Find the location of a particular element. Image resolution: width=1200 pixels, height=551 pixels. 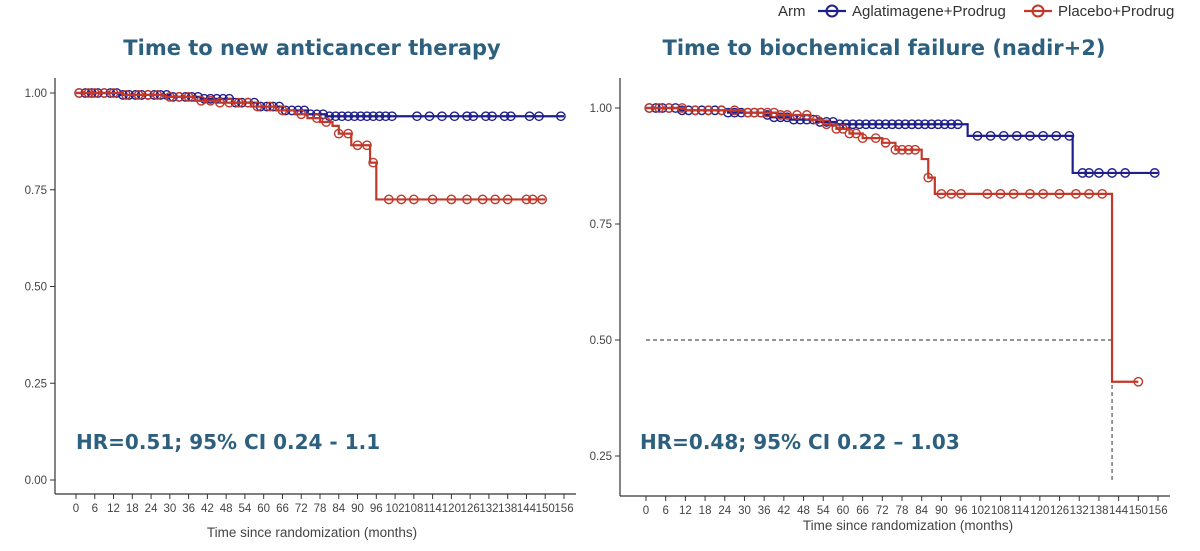

legend-circle-icon is located at coordinates (832, 11).